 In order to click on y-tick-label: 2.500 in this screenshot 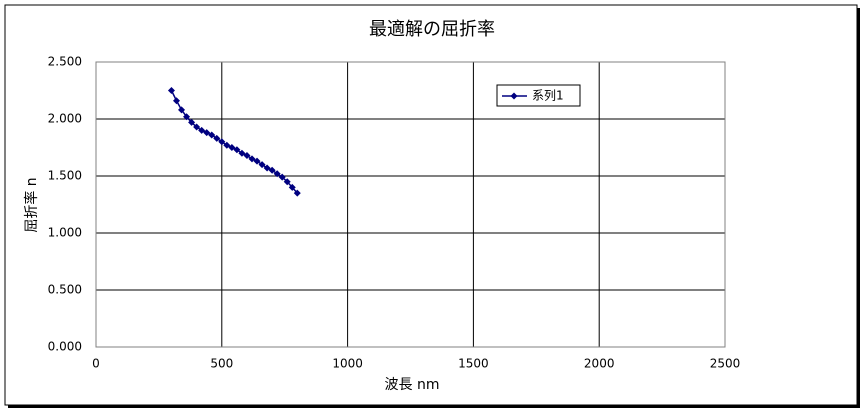, I will do `click(65, 62)`.